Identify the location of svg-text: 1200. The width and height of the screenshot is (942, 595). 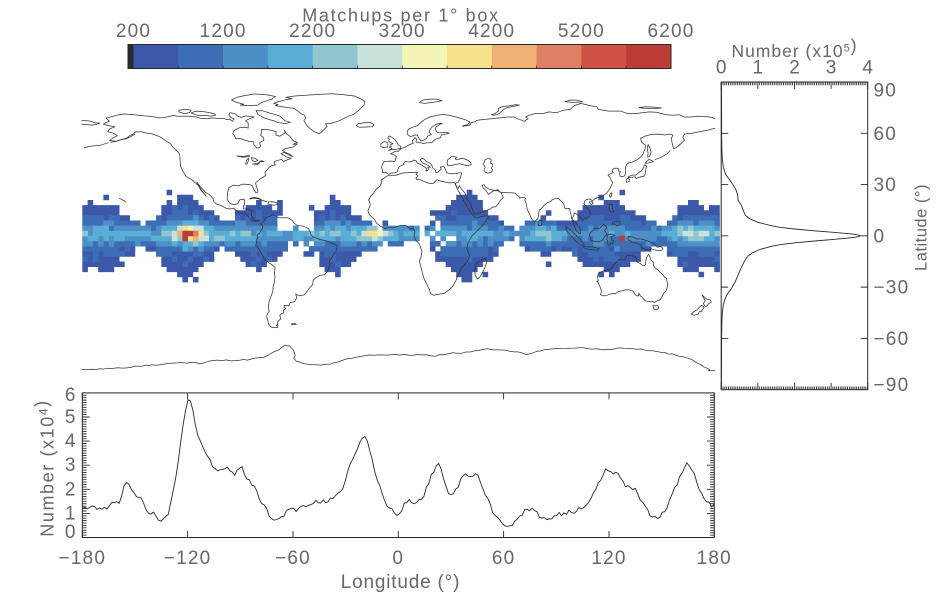
(223, 31).